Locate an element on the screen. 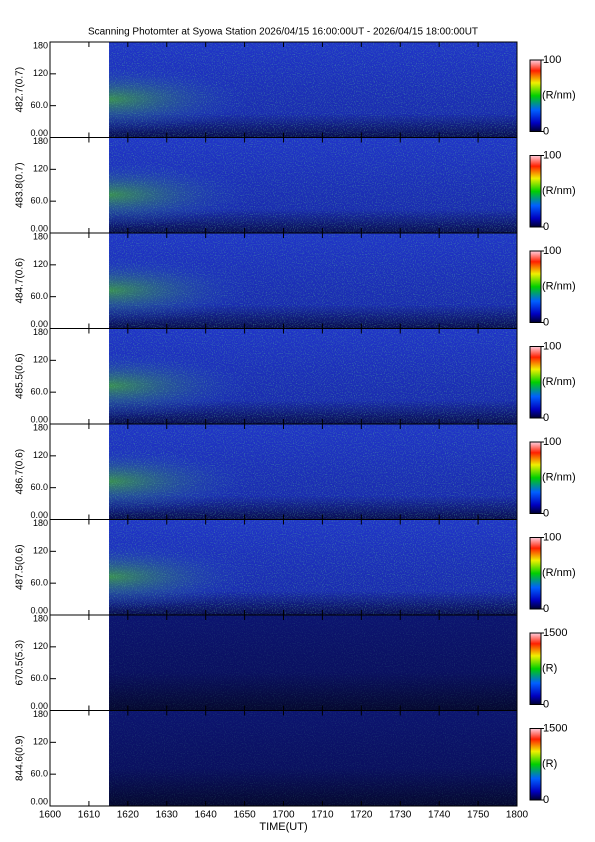  x-tick-label: 1710 is located at coordinates (322, 815).